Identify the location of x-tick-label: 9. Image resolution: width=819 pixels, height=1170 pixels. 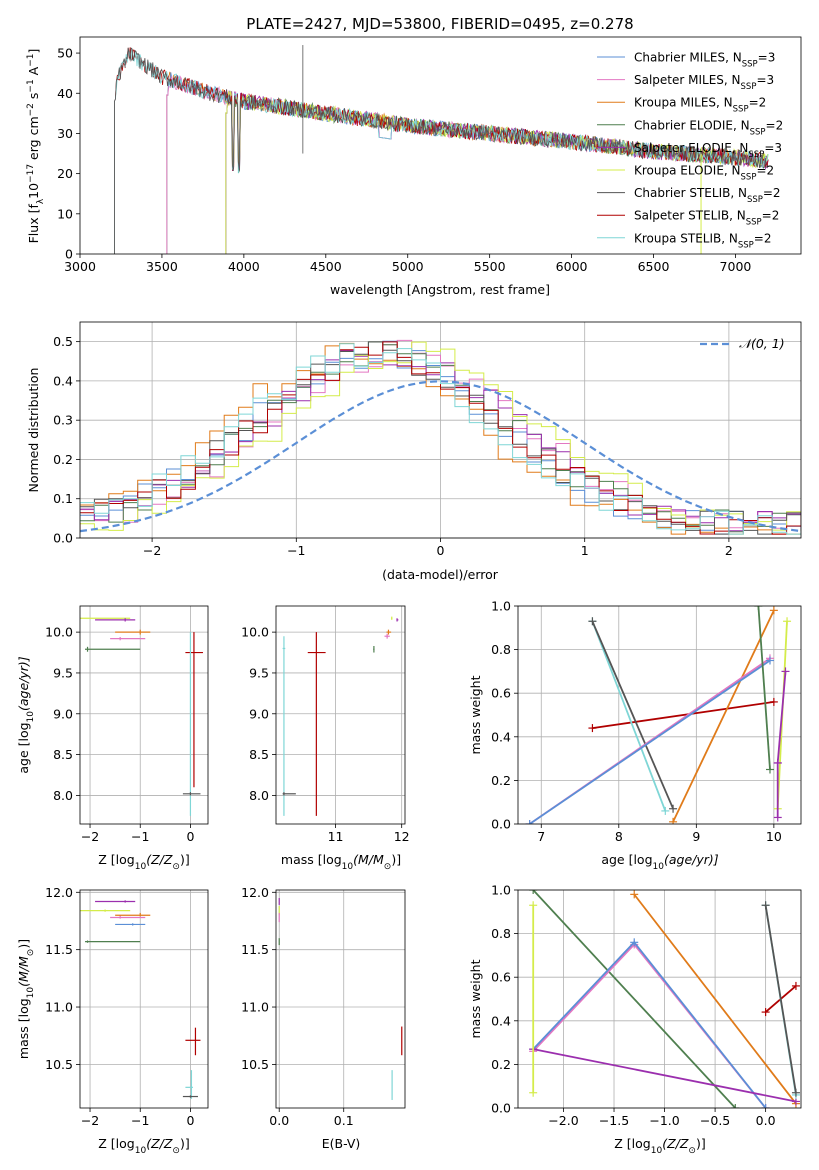
(696, 836).